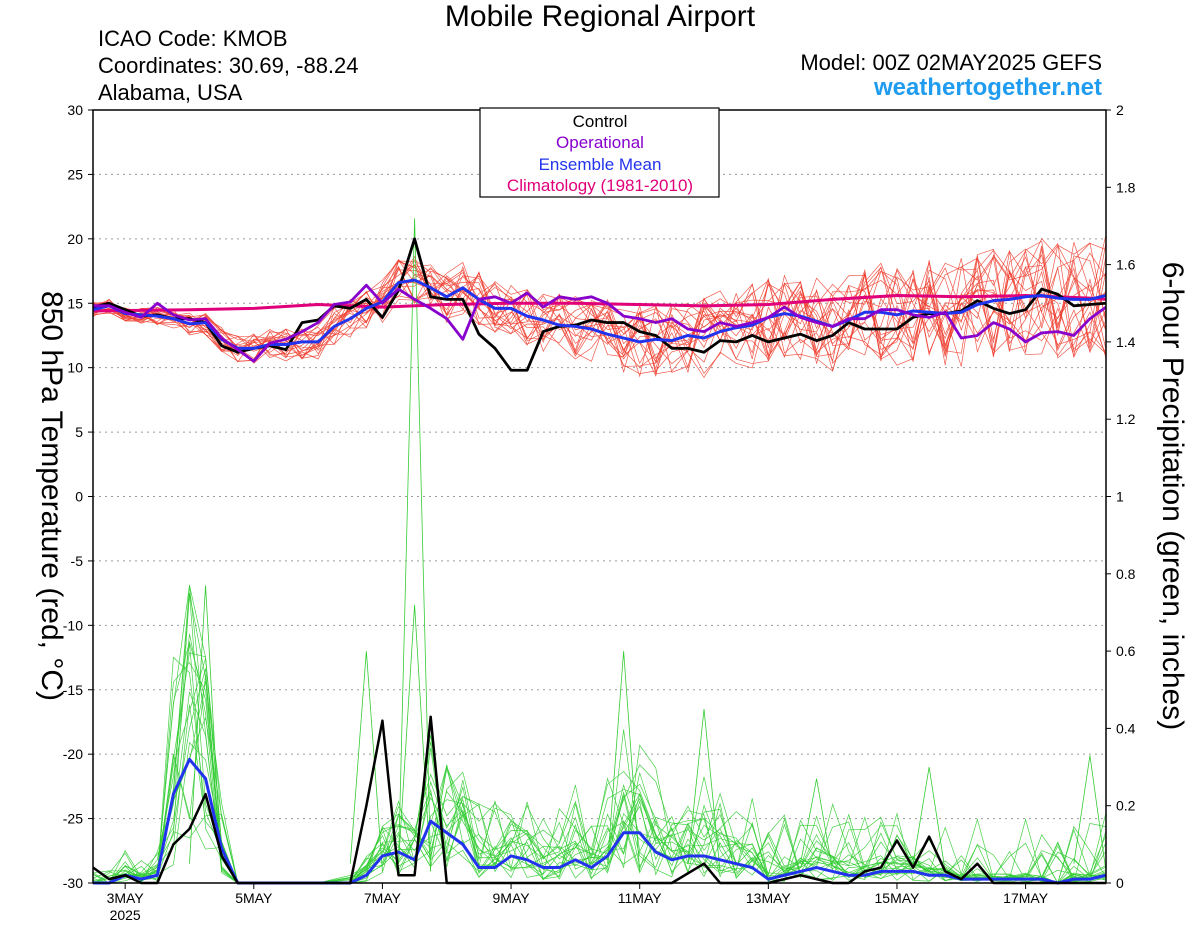 The width and height of the screenshot is (1200, 927). I want to click on y-axis-left-label: 850 hPa Temperature (red, °C), so click(51, 496).